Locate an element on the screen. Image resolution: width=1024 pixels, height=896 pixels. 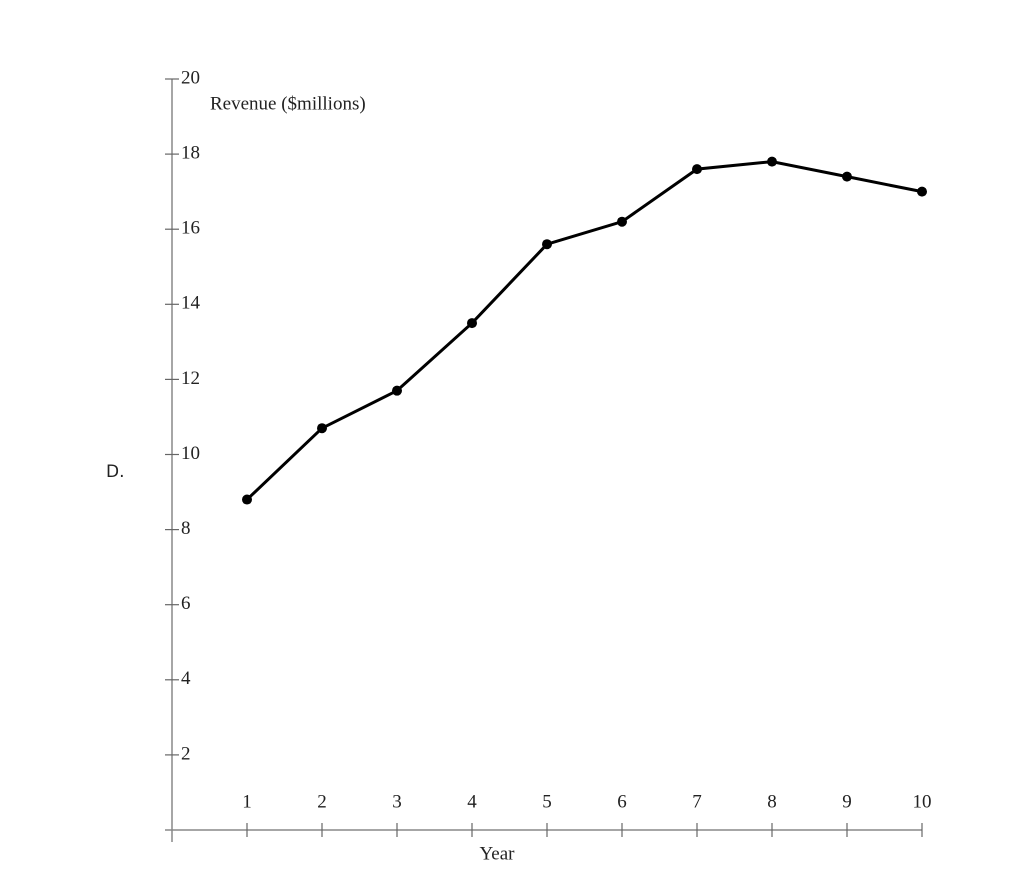
x-tick-label: 9 is located at coordinates (847, 801).